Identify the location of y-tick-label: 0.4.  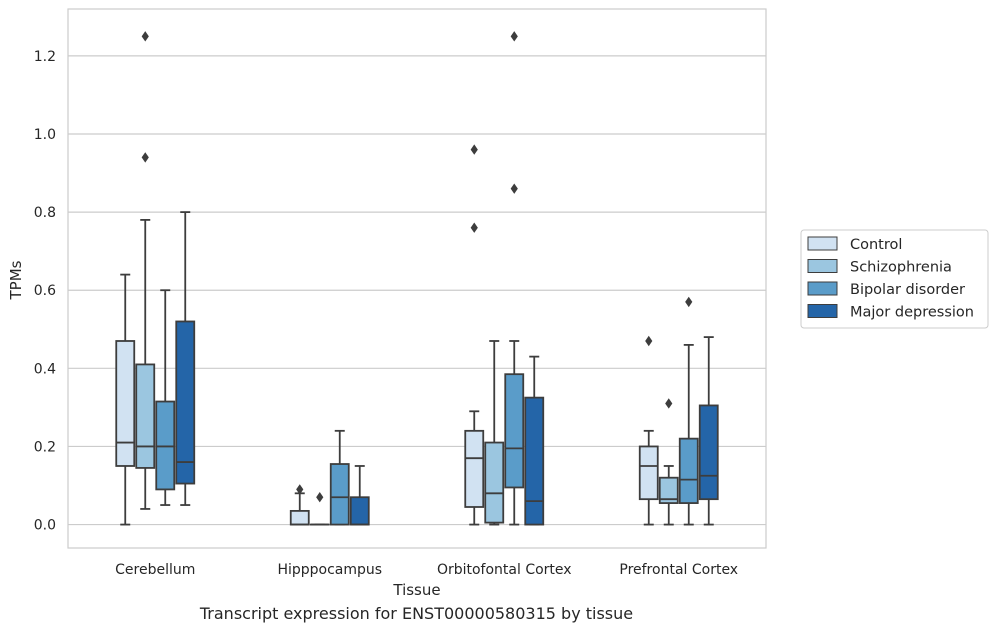
(45, 369).